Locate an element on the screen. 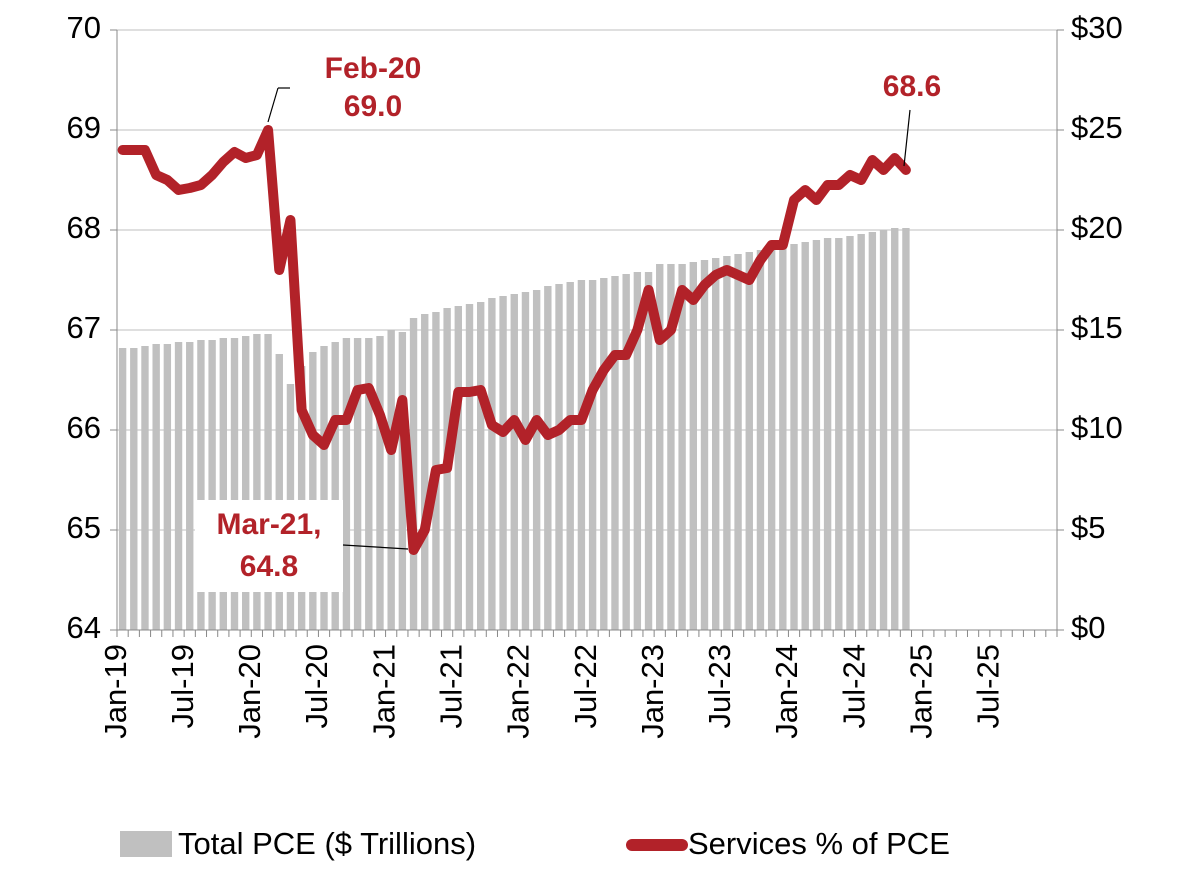  x-tick-label: Jan-21 is located at coordinates (383, 691).